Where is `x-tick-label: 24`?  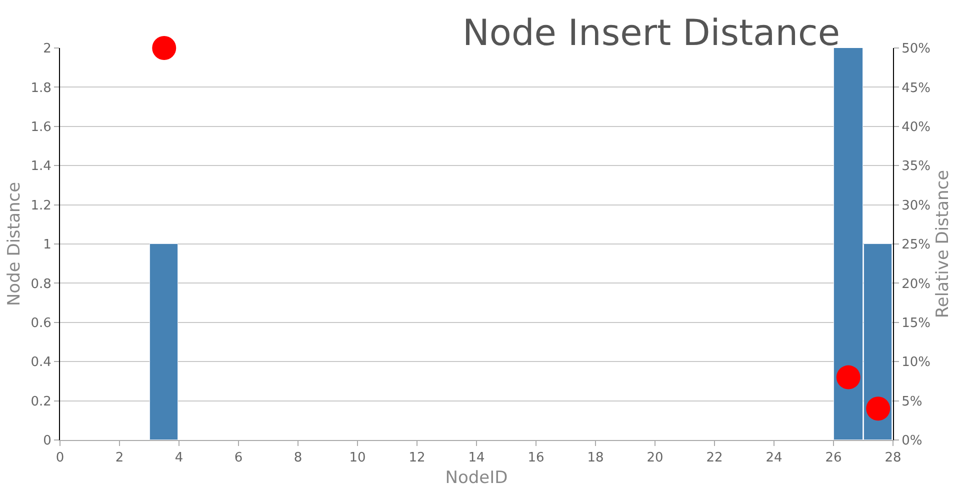
x-tick-label: 24 is located at coordinates (774, 458).